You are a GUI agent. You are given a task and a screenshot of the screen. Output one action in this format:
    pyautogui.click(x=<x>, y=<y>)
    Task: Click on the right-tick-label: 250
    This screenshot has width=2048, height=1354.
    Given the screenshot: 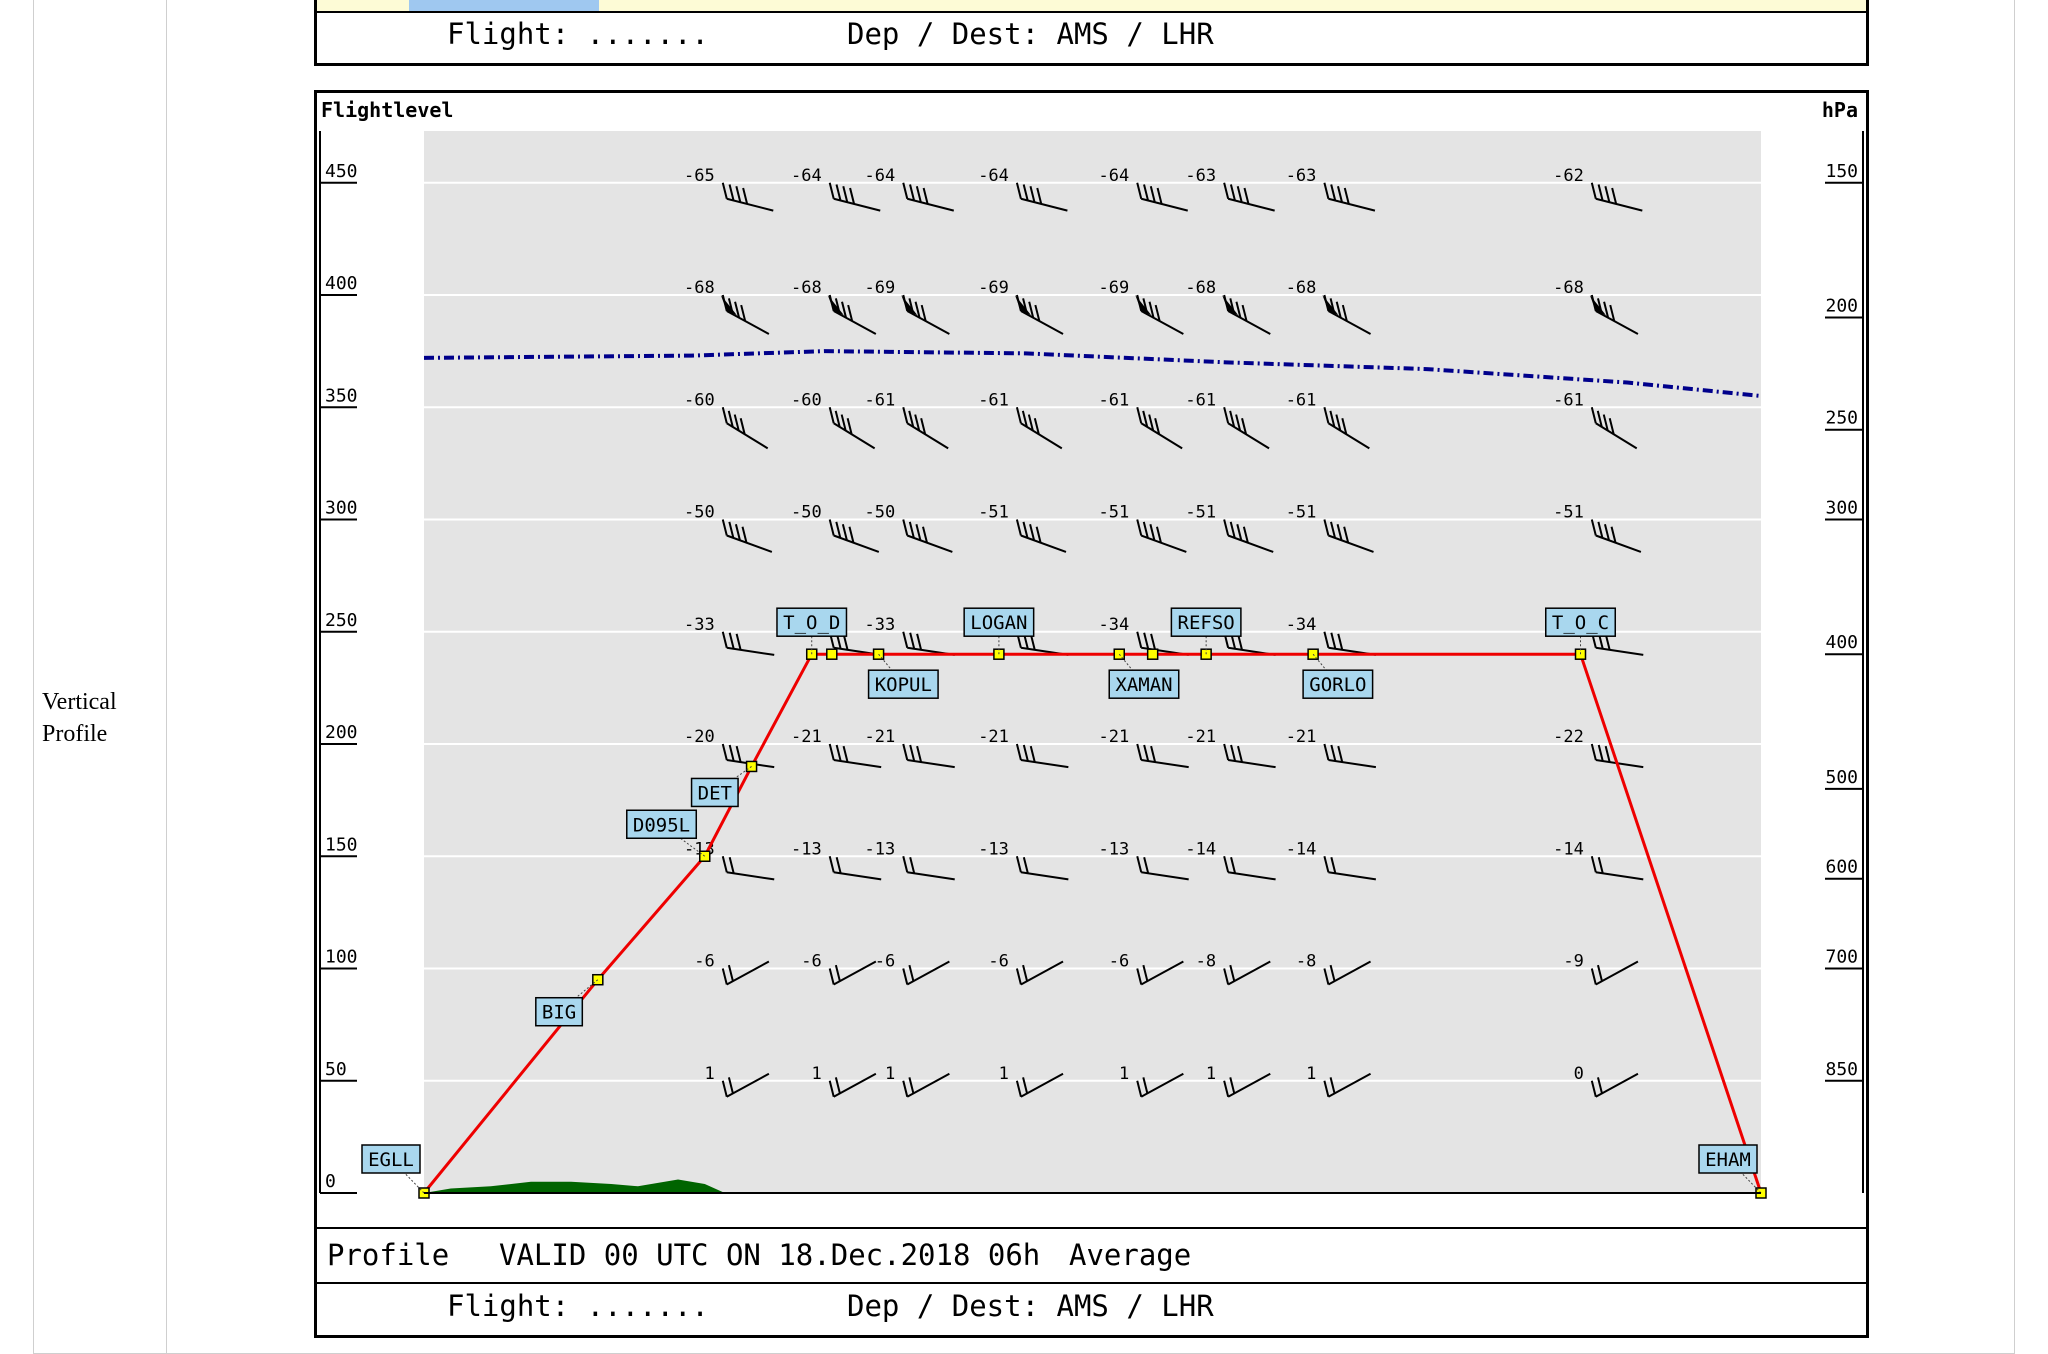 What is the action you would take?
    pyautogui.click(x=1841, y=418)
    